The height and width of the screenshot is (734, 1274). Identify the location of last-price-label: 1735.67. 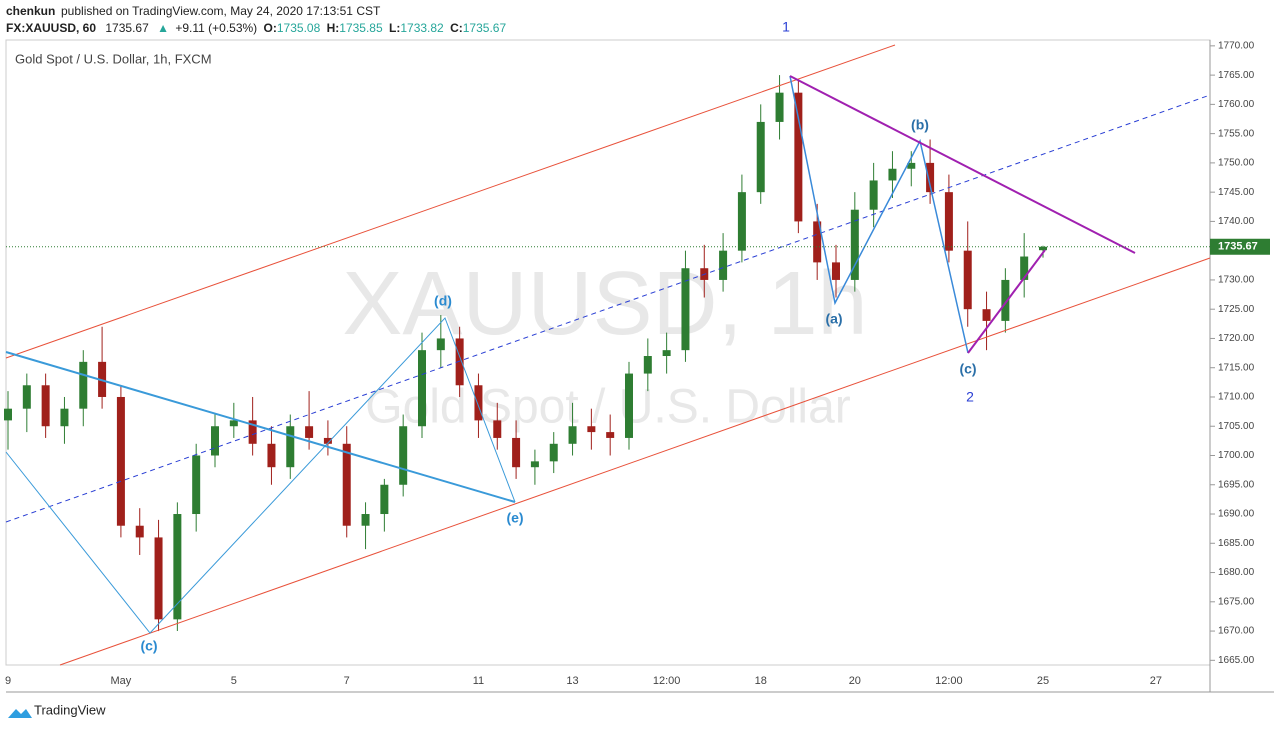
(1238, 247).